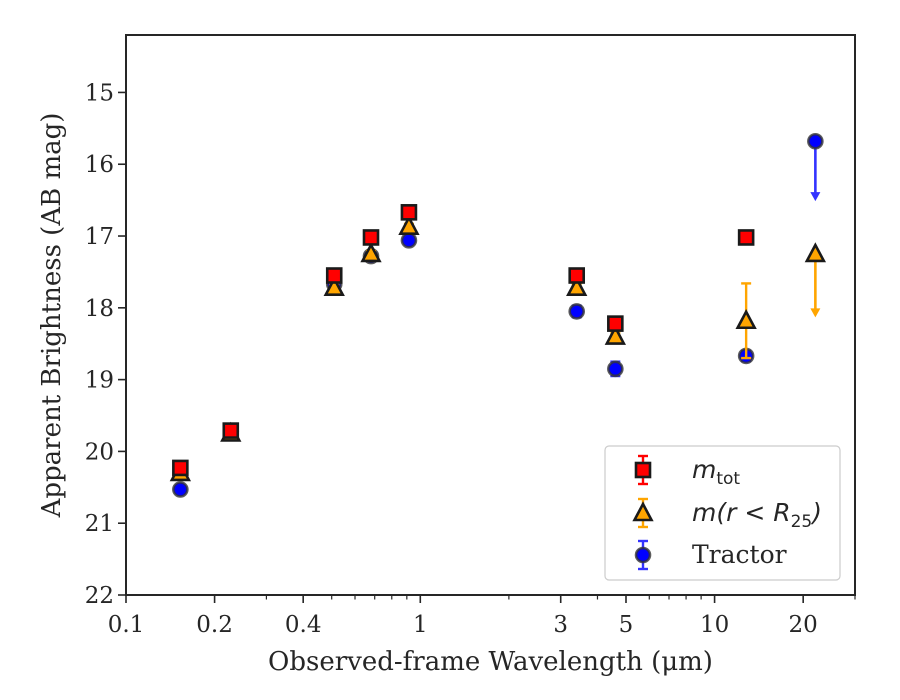 This screenshot has height=700, width=900. Describe the element at coordinates (214, 625) in the screenshot. I see `x-tick-label: 0.2` at that location.